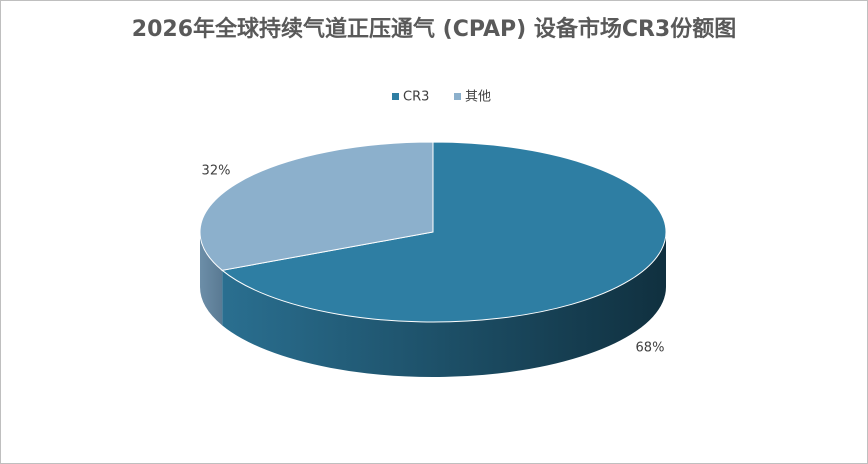 Image resolution: width=868 pixels, height=464 pixels. Describe the element at coordinates (316, 206) in the screenshot. I see `pie-slice` at that location.